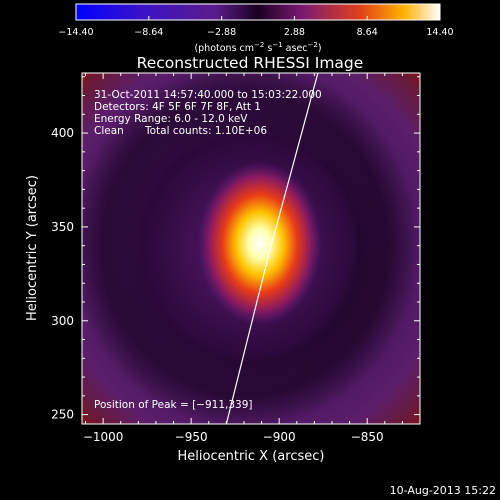  What do you see at coordinates (109, 131) in the screenshot?
I see `clean-text: Clean` at bounding box center [109, 131].